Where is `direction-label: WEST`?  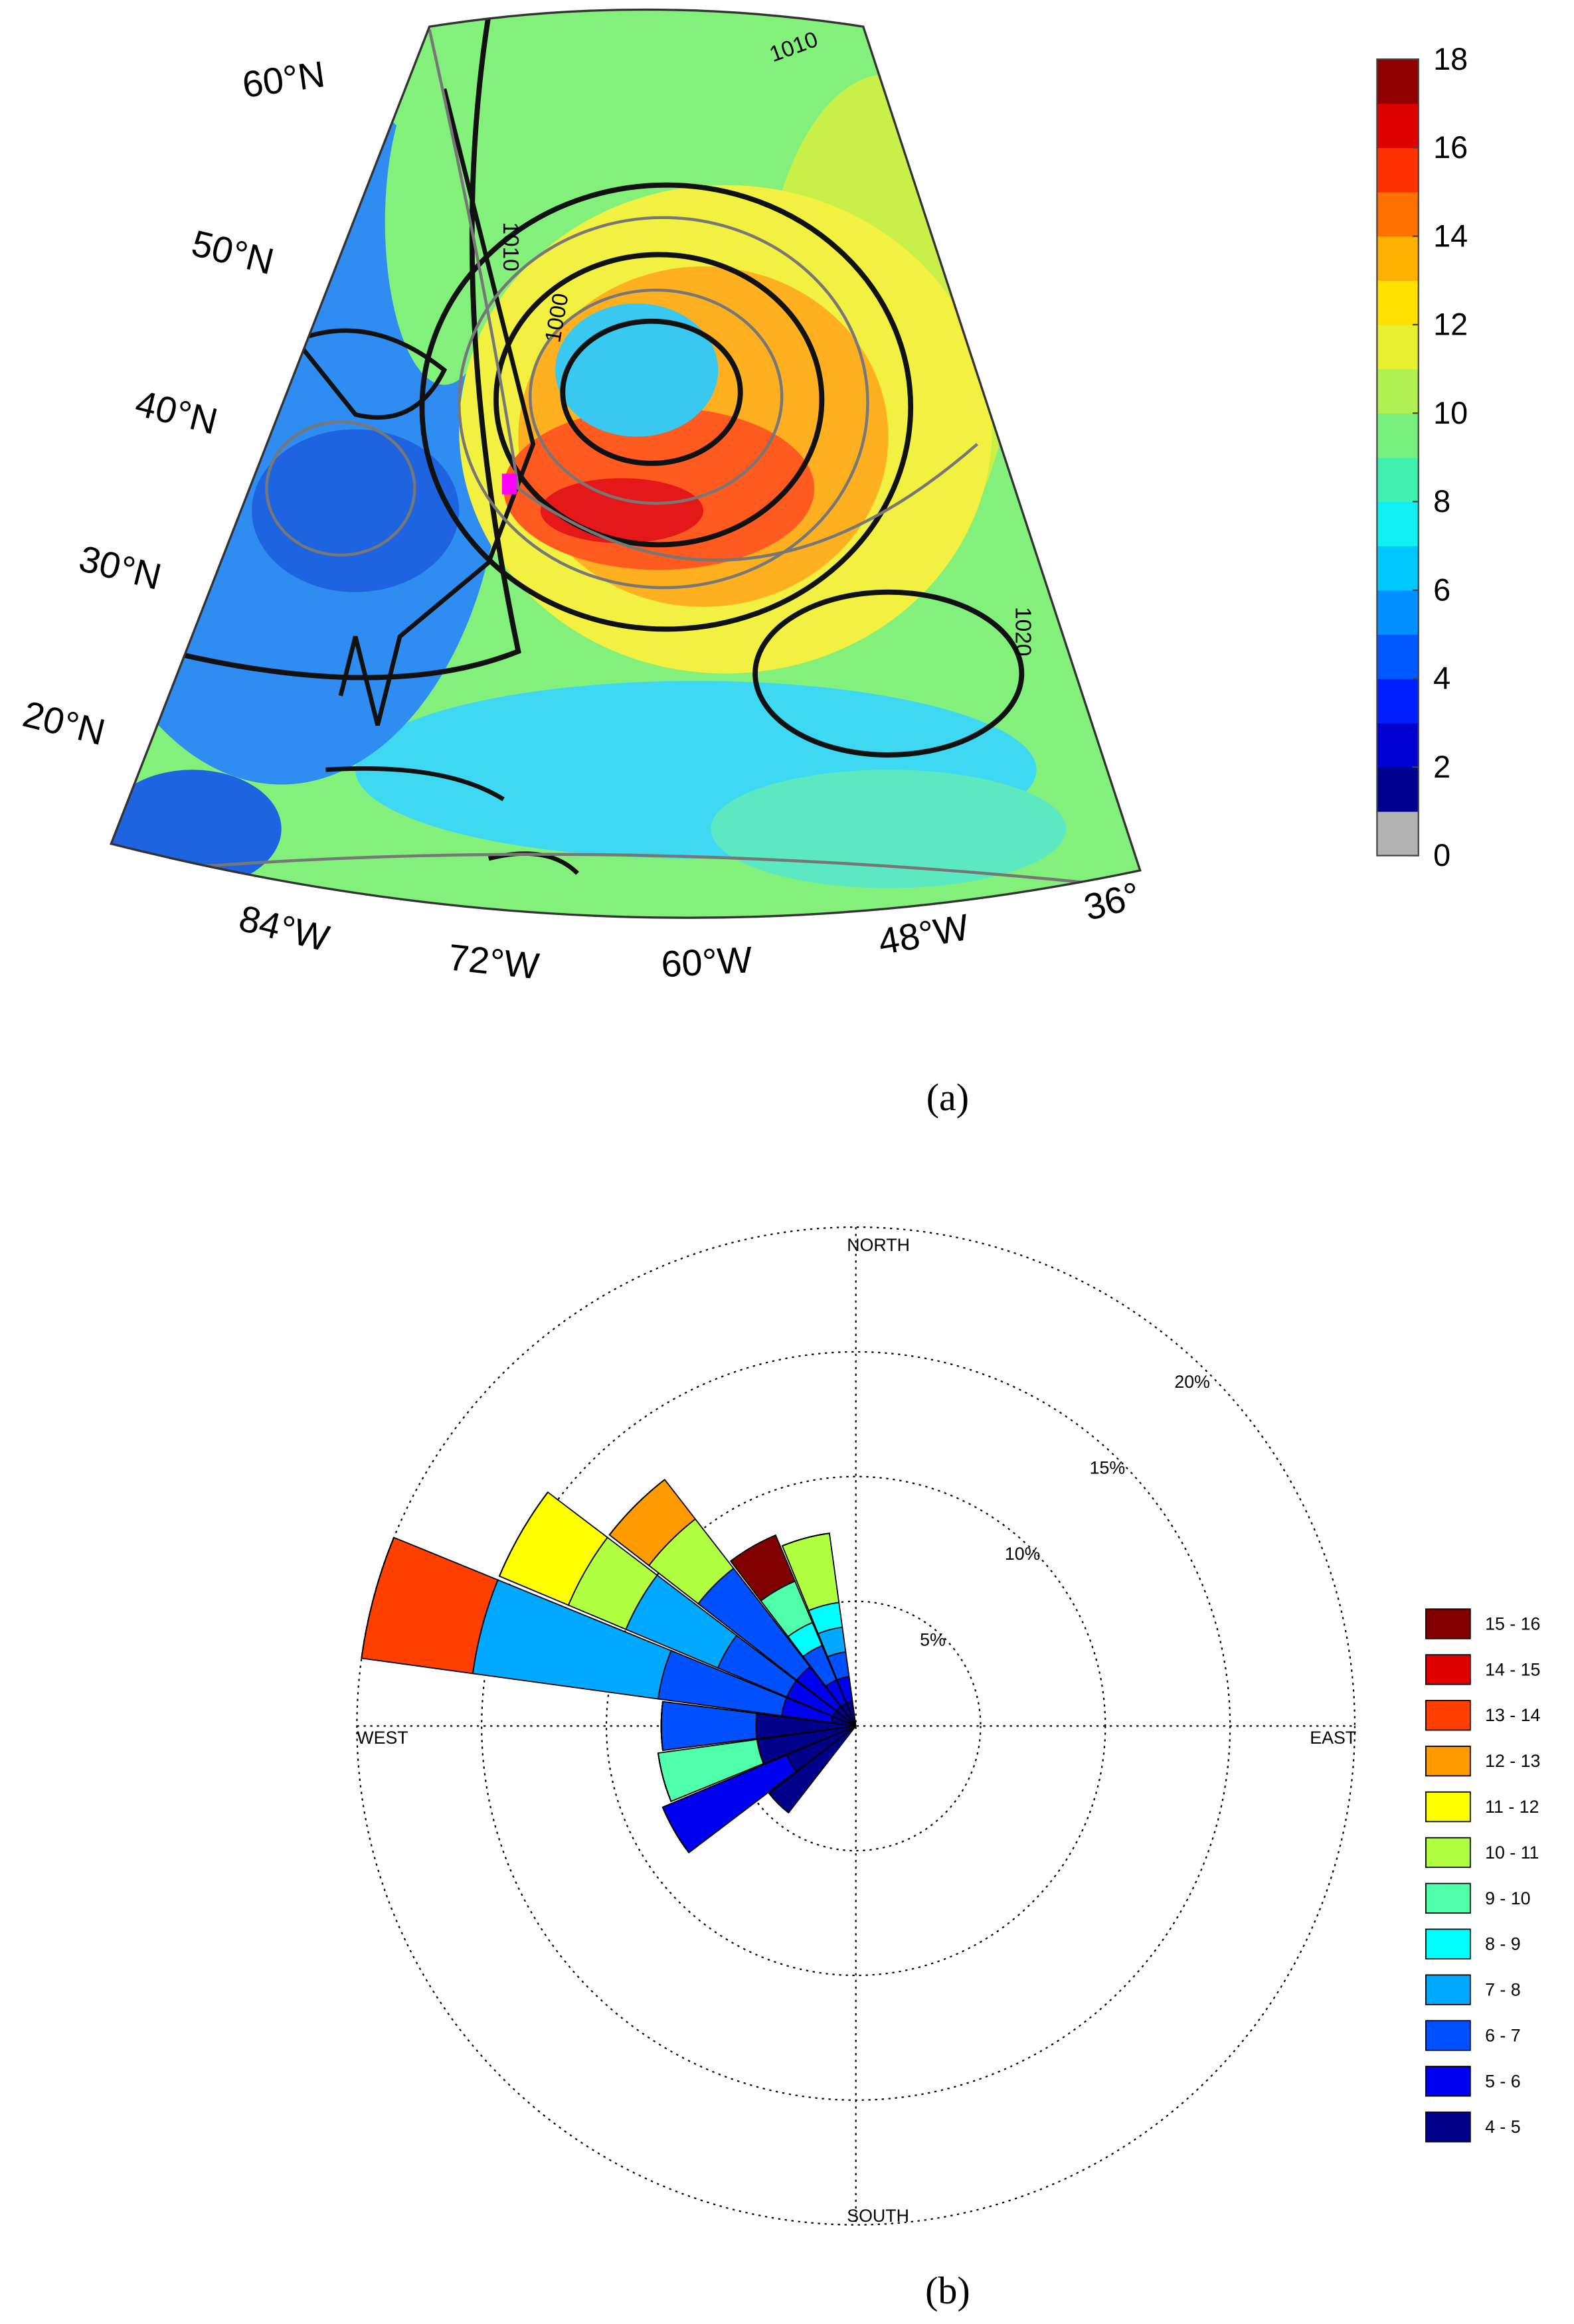
direction-label: WEST is located at coordinates (382, 1738).